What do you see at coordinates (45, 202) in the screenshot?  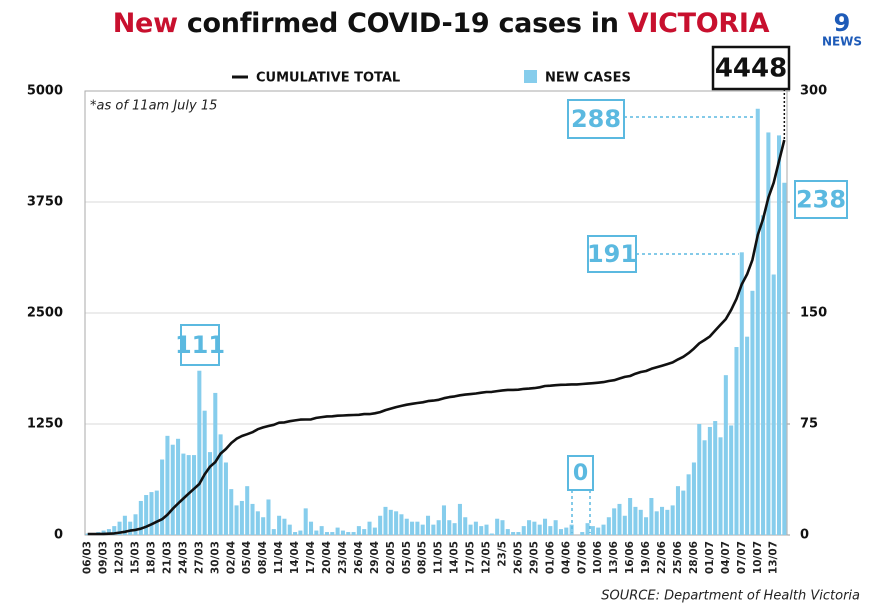 I see `y-tick-label: 3750` at bounding box center [45, 202].